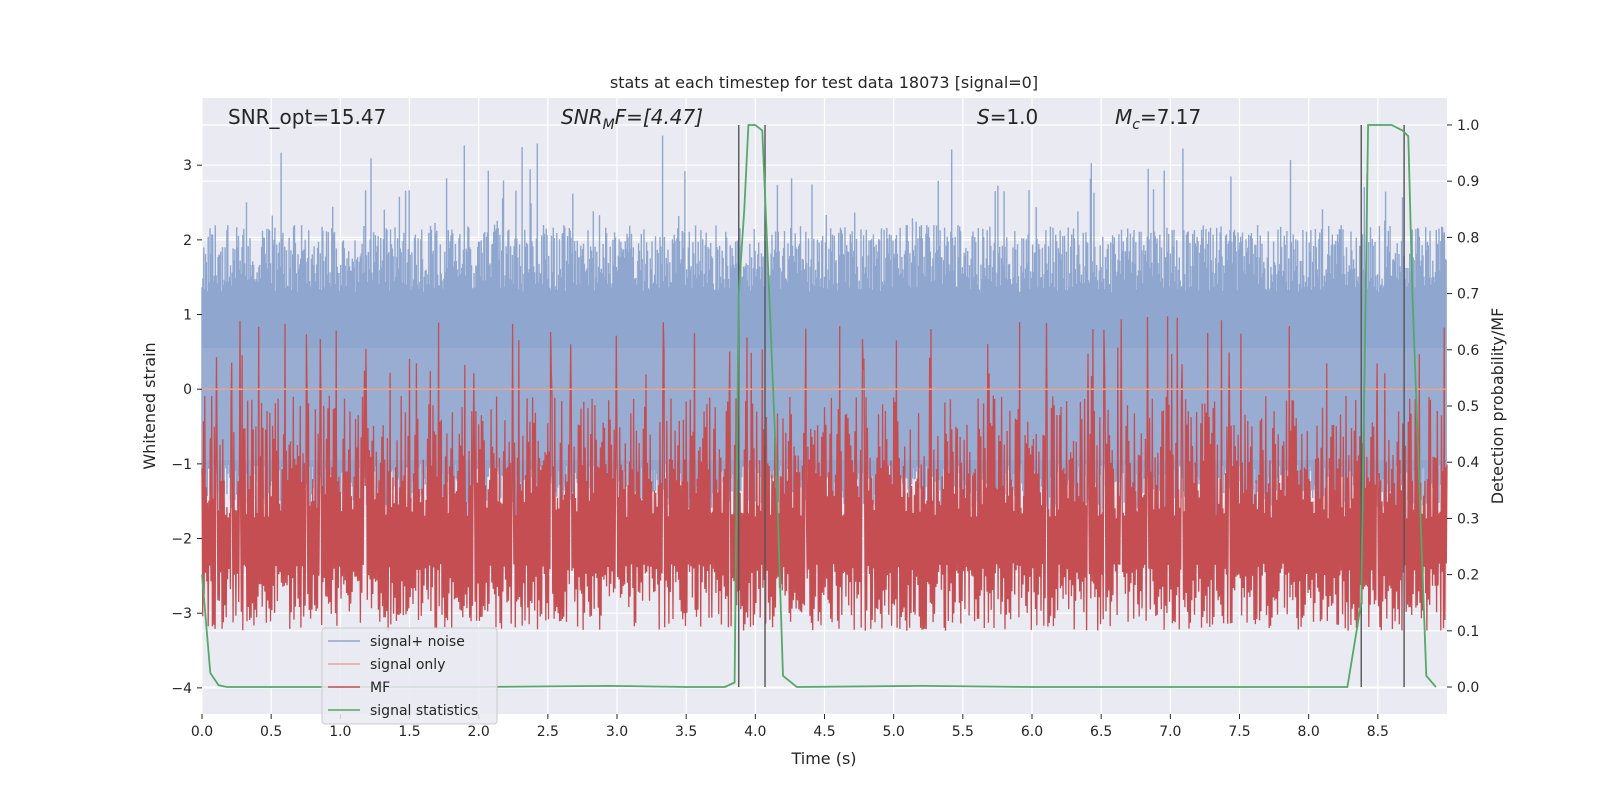 This screenshot has width=1600, height=800. I want to click on x-tick-label: 5.5, so click(963, 732).